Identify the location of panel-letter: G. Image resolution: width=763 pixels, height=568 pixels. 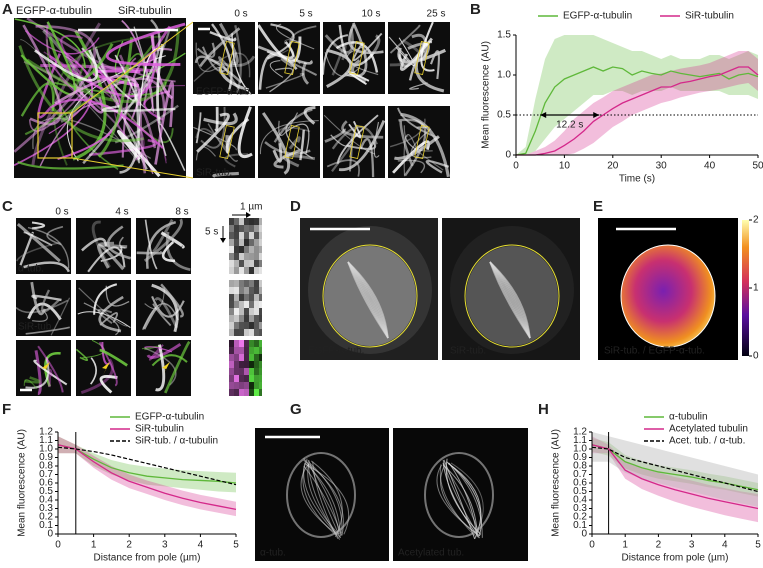
(296, 409).